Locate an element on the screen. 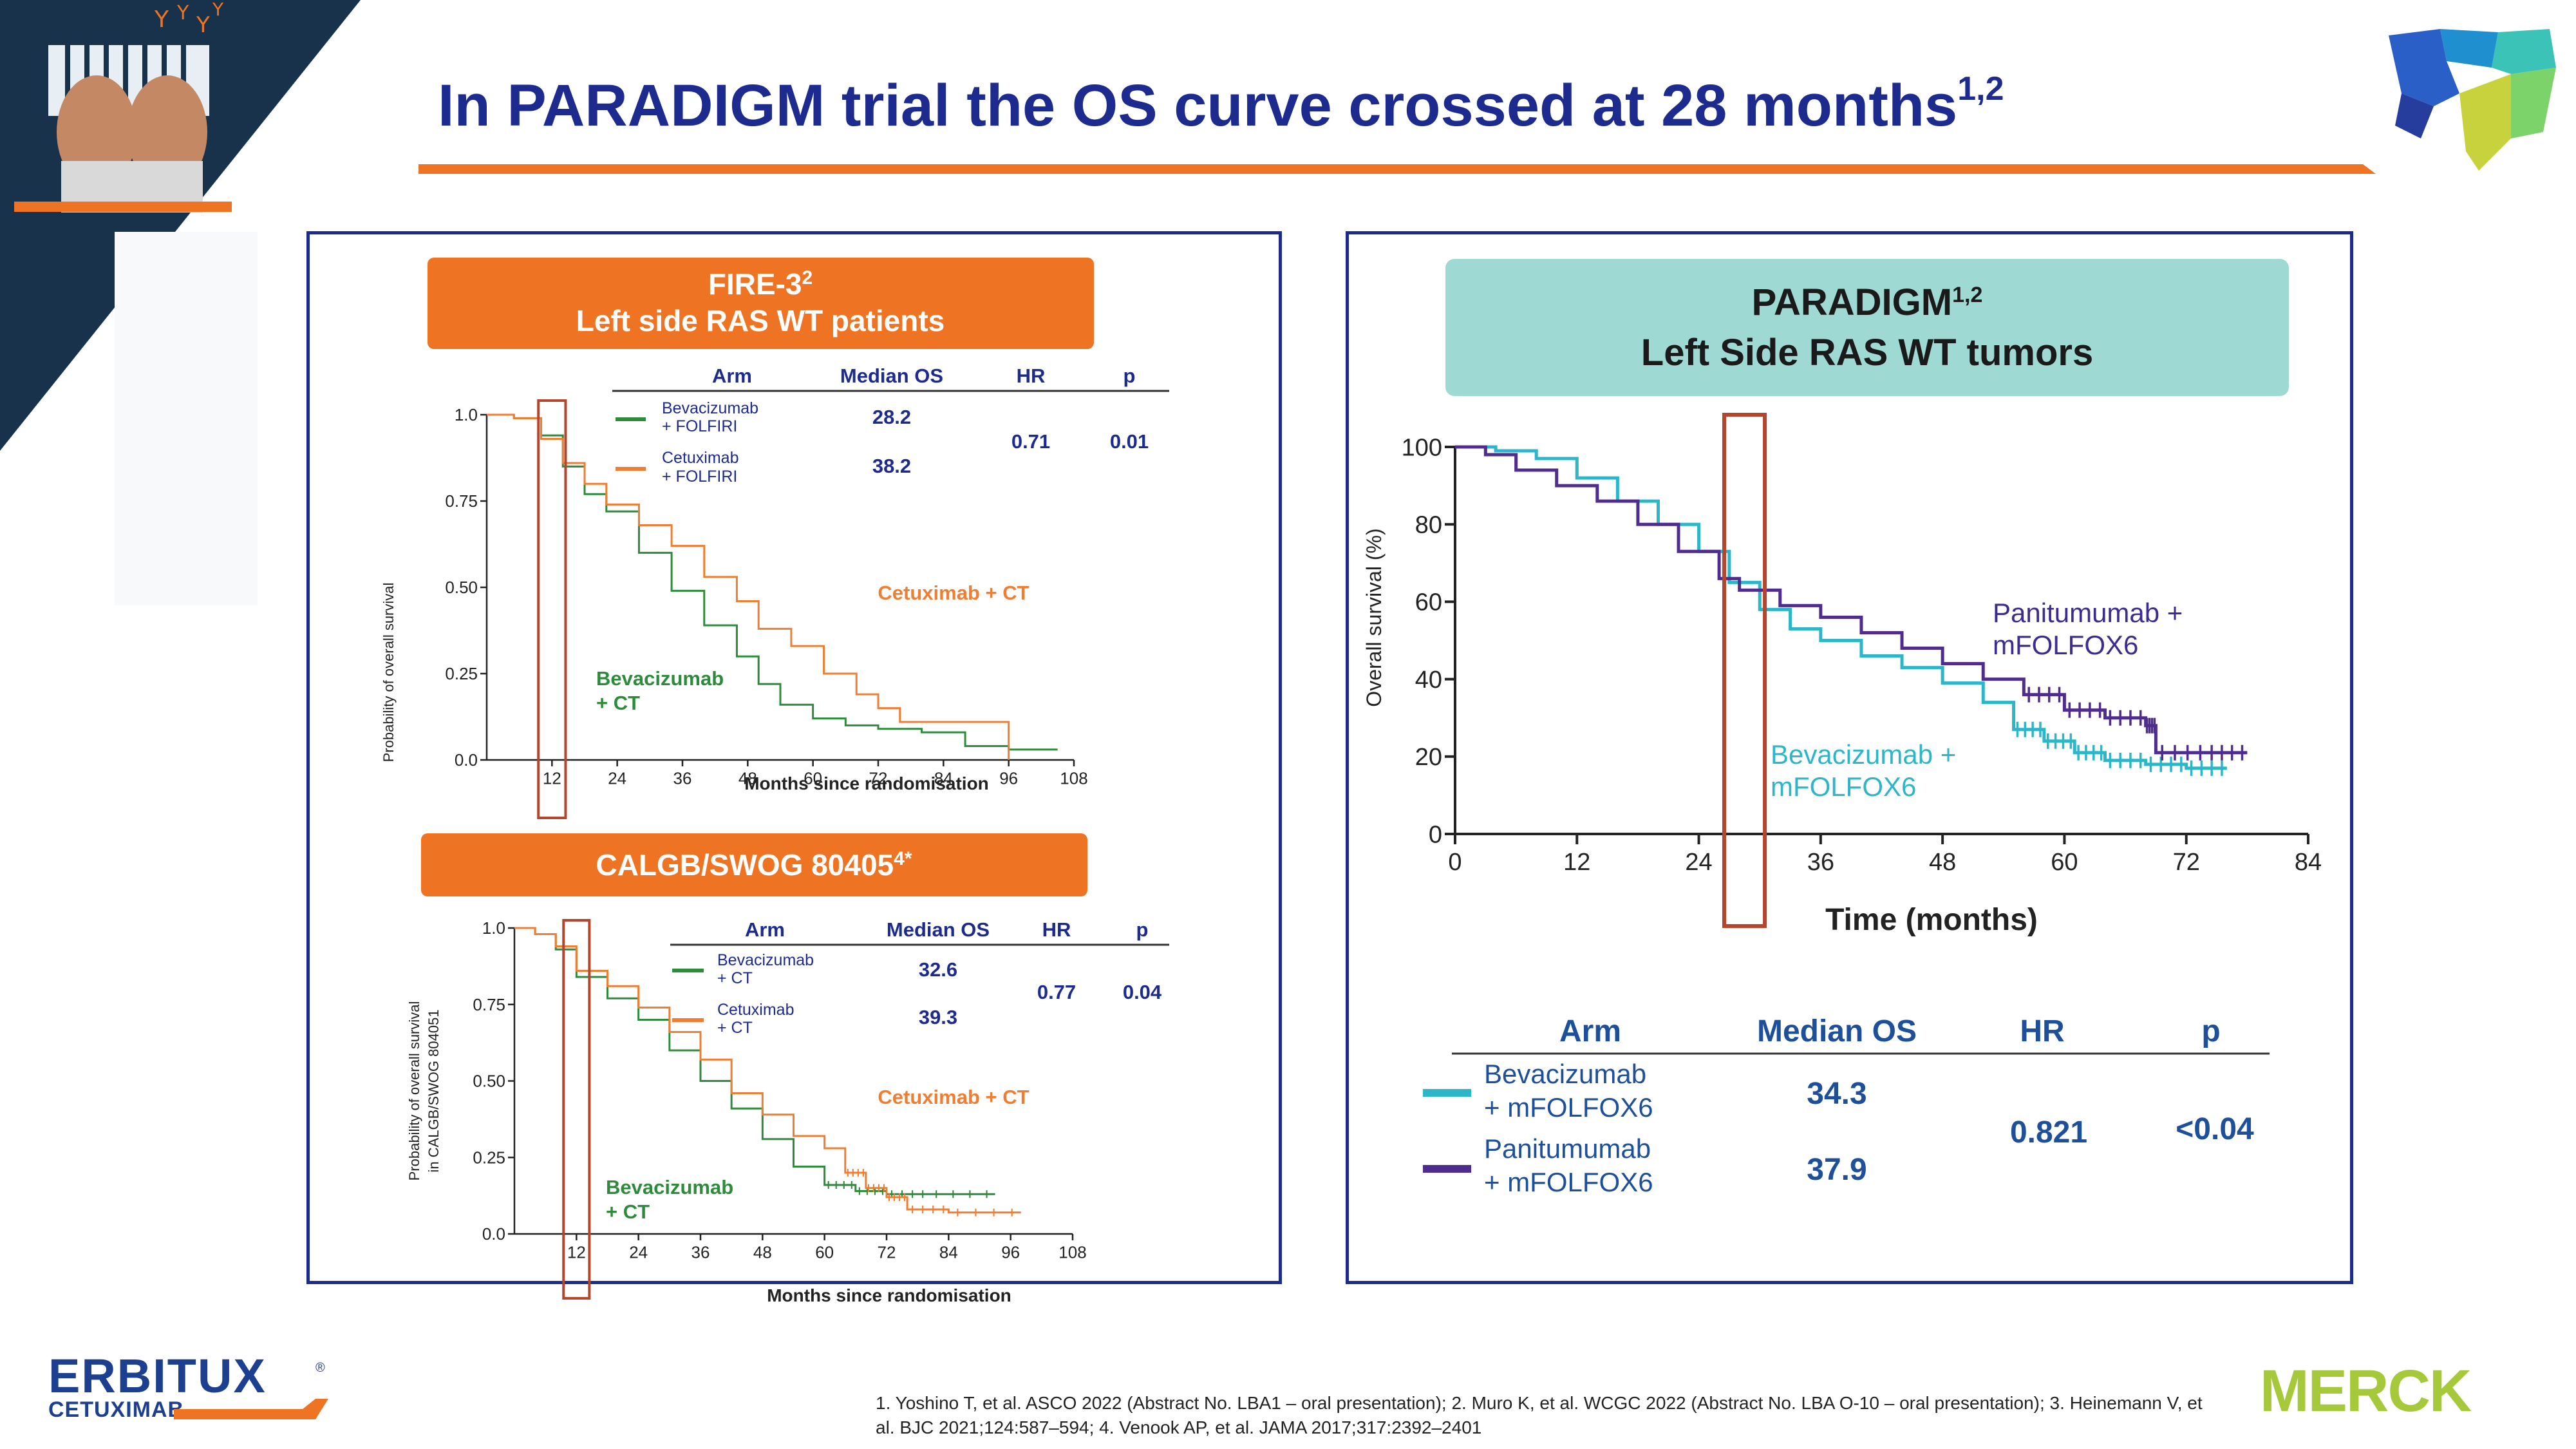 This screenshot has width=2576, height=1449. calgb-bev-arm-line2: + CT is located at coordinates (735, 978).